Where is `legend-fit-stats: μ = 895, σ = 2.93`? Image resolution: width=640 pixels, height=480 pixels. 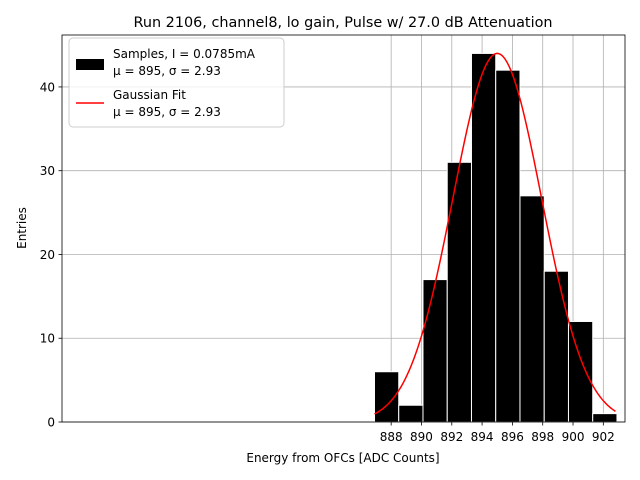
legend-fit-stats: μ = 895, σ = 2.93 is located at coordinates (167, 112).